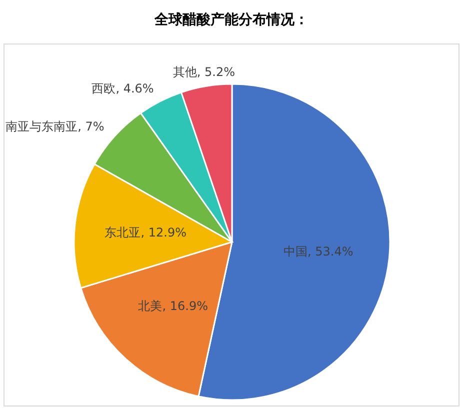  What do you see at coordinates (55, 126) in the screenshot?
I see `slice-label: 南亚与东南亚, 7%` at bounding box center [55, 126].